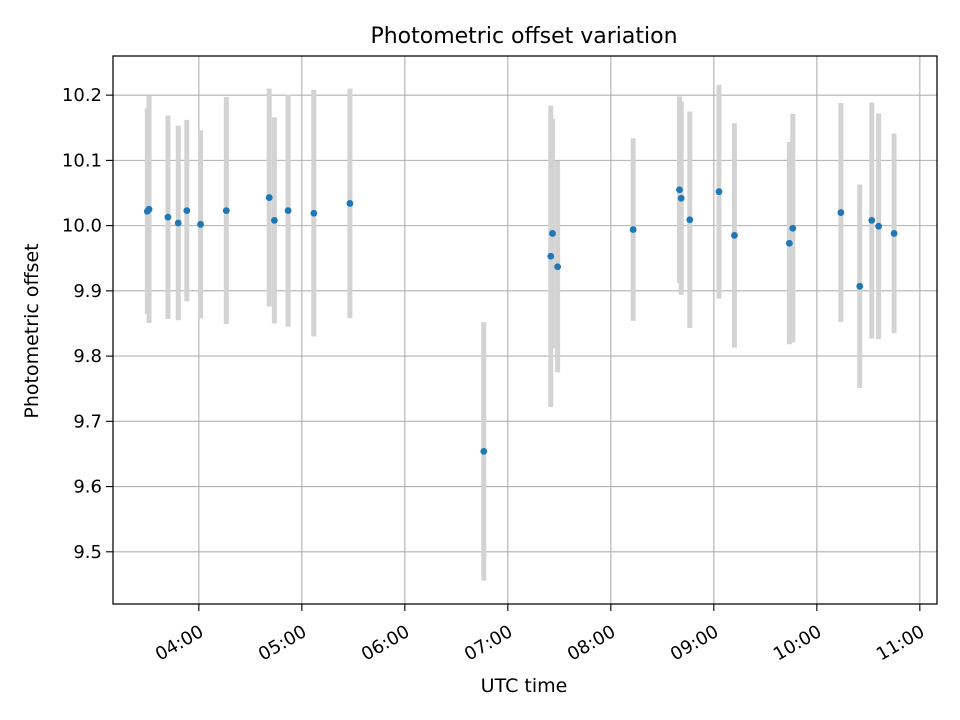 The width and height of the screenshot is (960, 720). I want to click on y-axis-ticks: 9.5 9.6 9.7 9.8 9.9 10.0 10.1 10.2, so click(87, 324).